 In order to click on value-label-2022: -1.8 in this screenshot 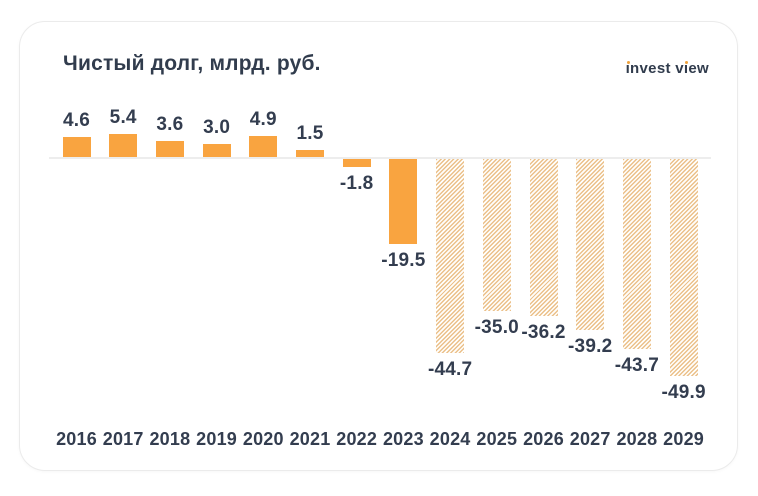, I will do `click(356, 183)`.